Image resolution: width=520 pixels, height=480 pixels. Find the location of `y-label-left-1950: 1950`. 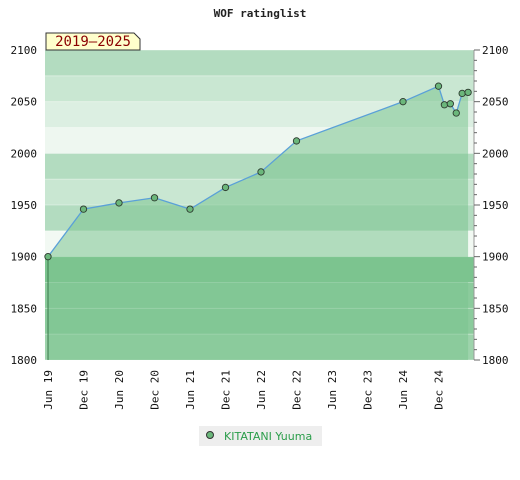

y-label-left-1950: 1950 is located at coordinates (24, 205).